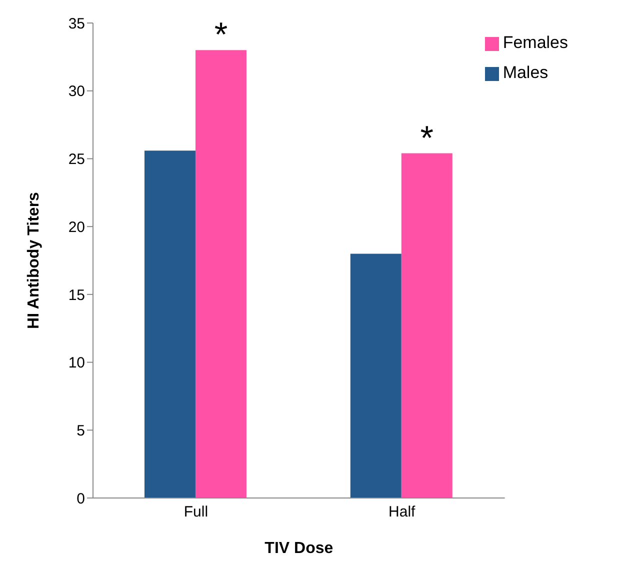  Describe the element at coordinates (76, 227) in the screenshot. I see `y-tick-label: 20` at that location.